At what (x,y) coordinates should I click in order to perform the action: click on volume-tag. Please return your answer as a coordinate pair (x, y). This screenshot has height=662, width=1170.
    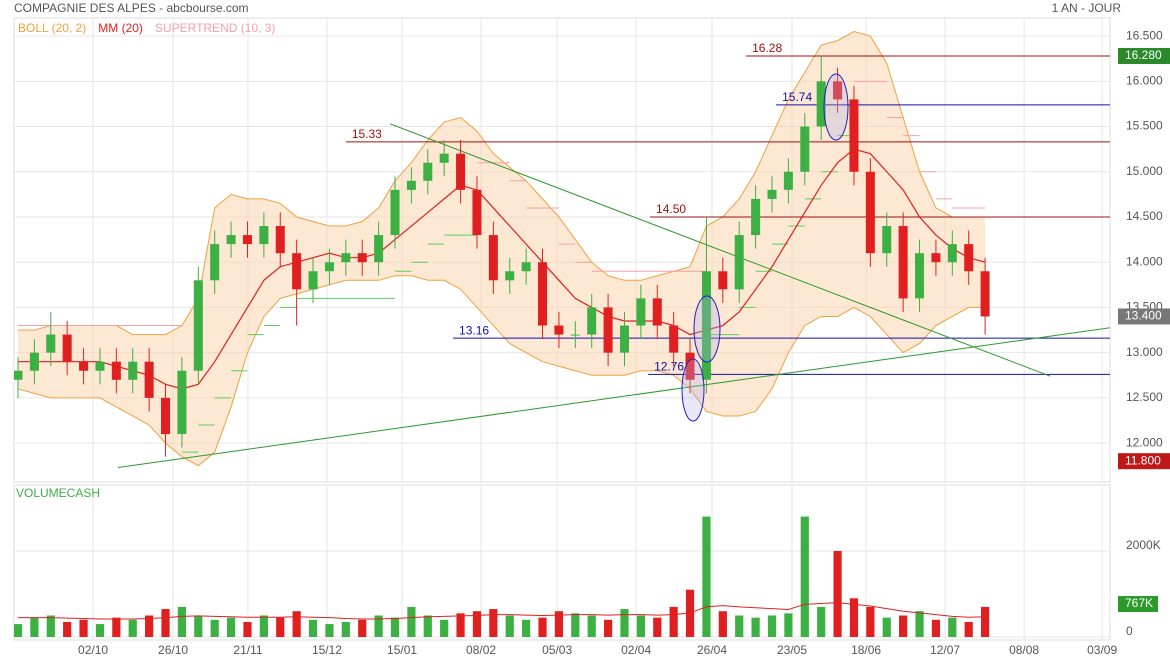
    Looking at the image, I should click on (1138, 604).